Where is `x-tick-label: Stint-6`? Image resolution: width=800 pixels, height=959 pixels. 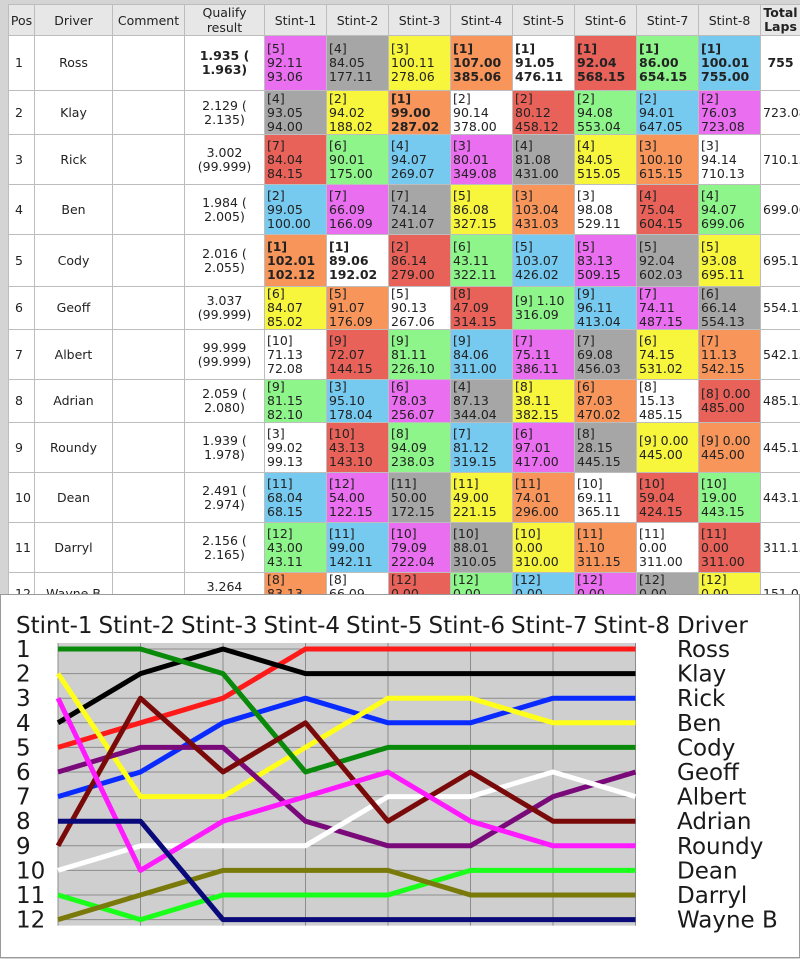
x-tick-label: Stint-6 is located at coordinates (467, 626).